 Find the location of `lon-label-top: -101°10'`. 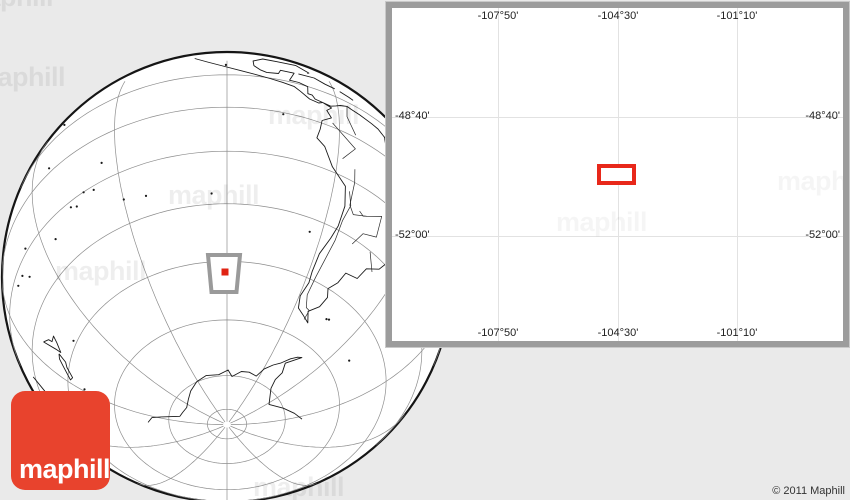

lon-label-top: -101°10' is located at coordinates (737, 16).